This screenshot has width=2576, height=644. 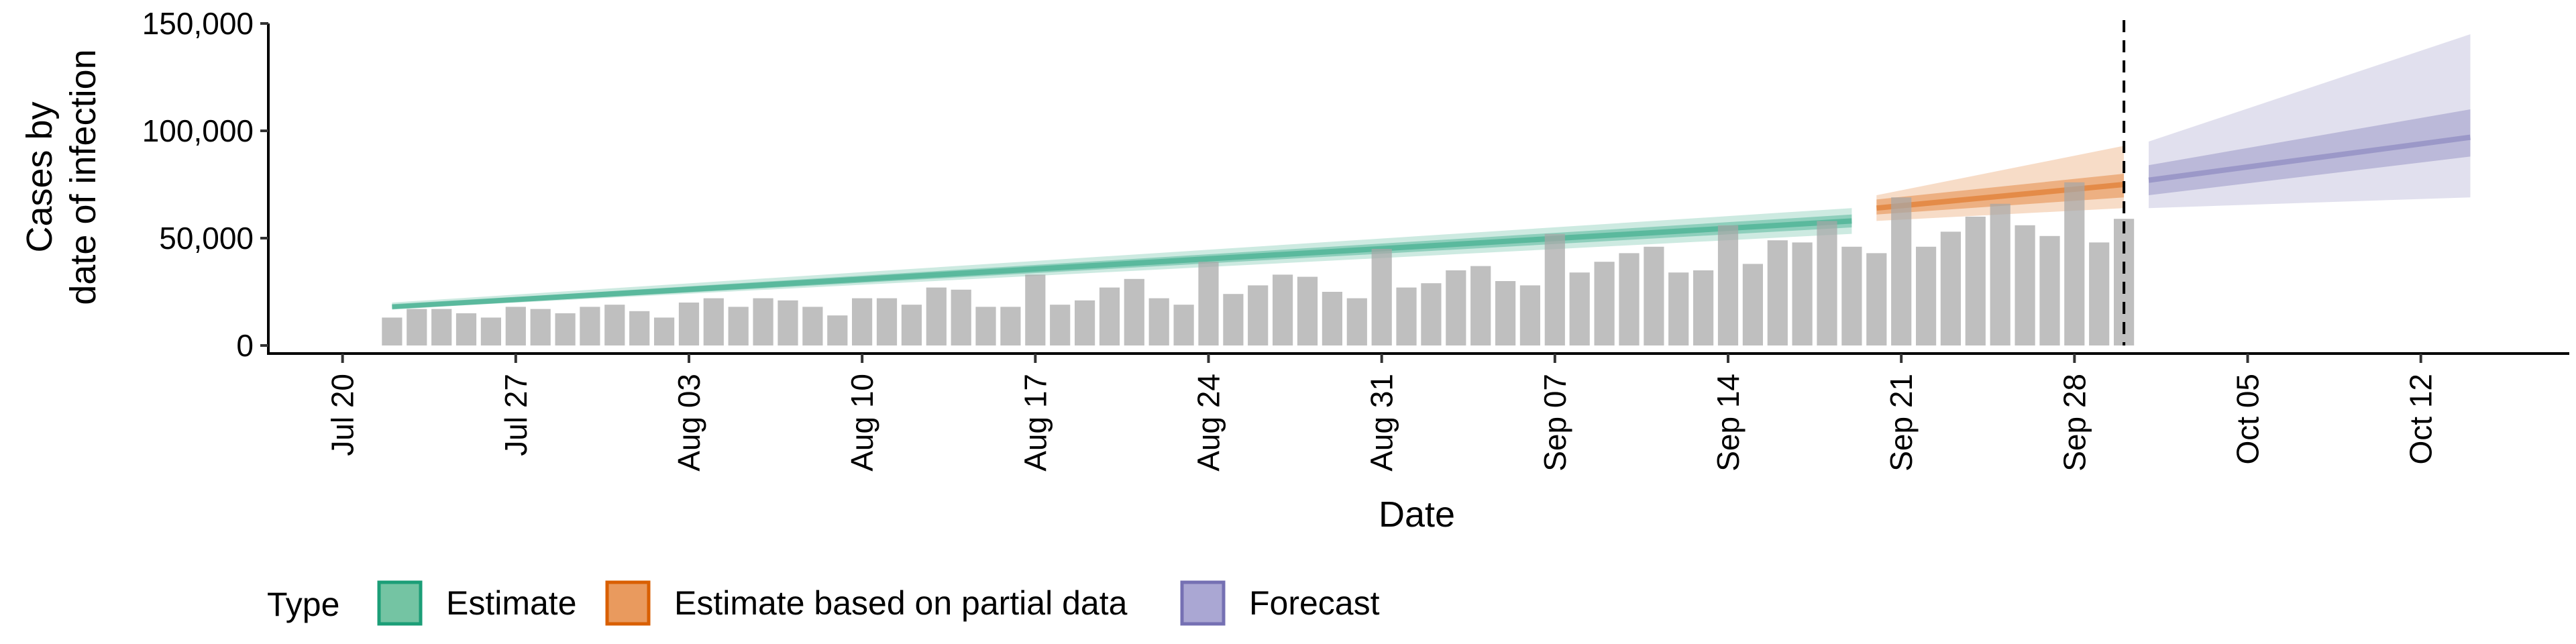 I want to click on x-tick-label: Jul 20, so click(x=342, y=415).